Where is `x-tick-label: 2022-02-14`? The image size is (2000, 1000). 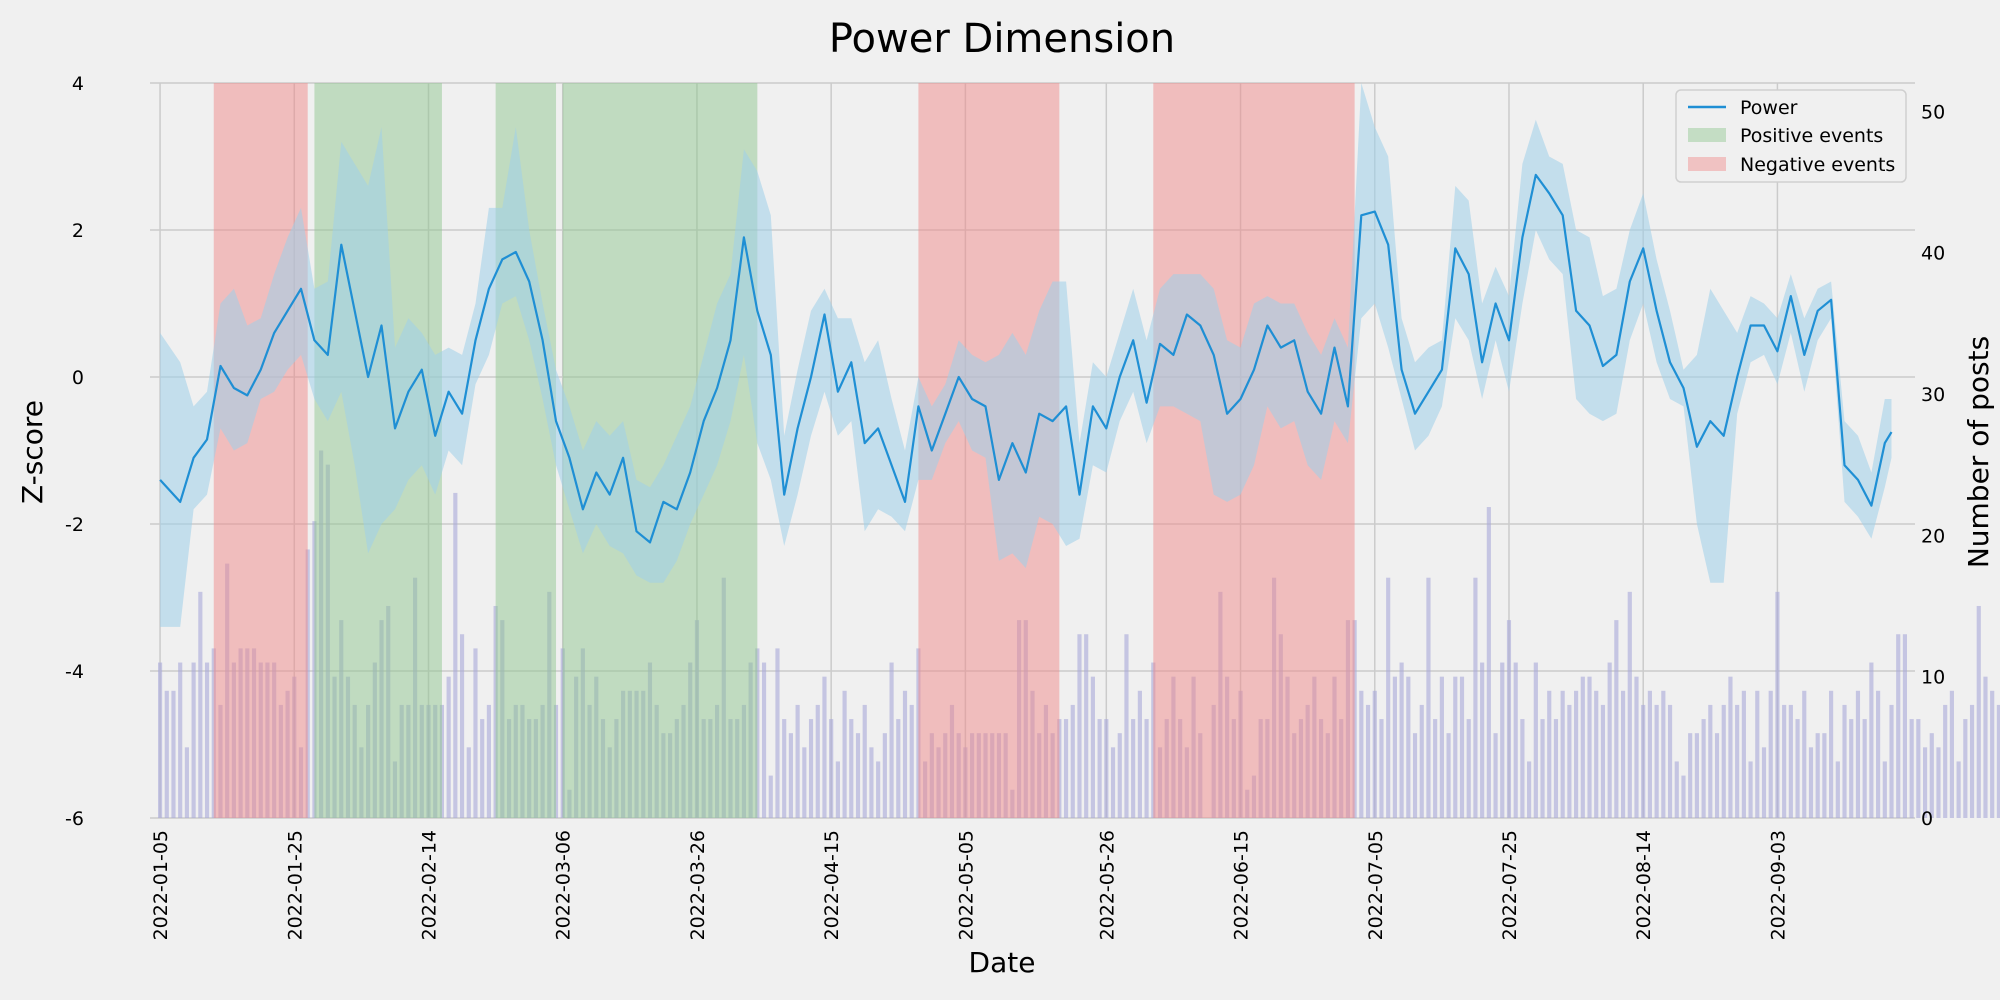
x-tick-label: 2022-02-14 is located at coordinates (430, 885).